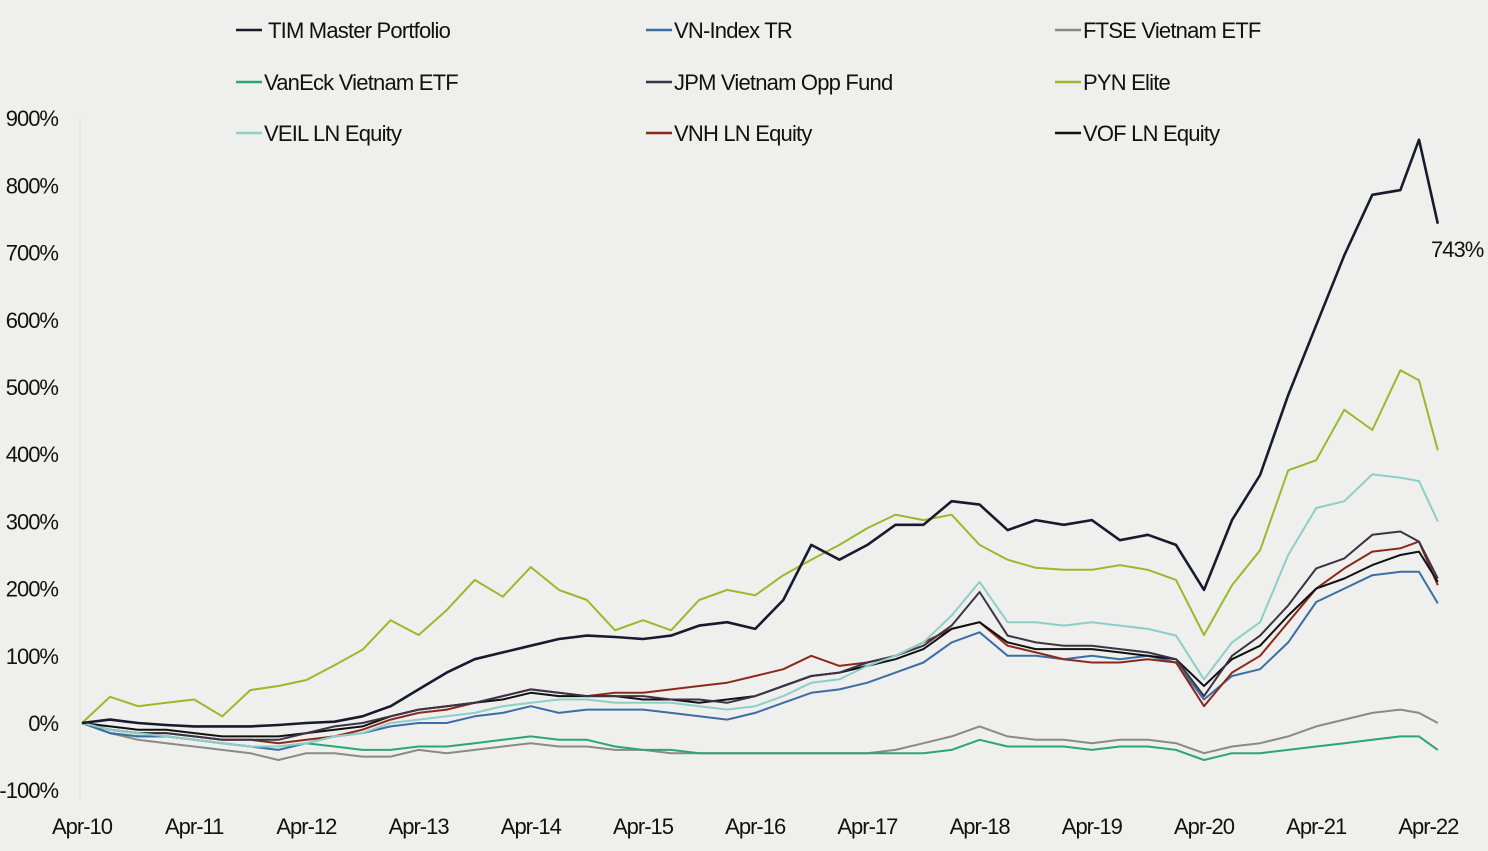  I want to click on legend-label: JPM Vietnam Opp Fund, so click(783, 82).